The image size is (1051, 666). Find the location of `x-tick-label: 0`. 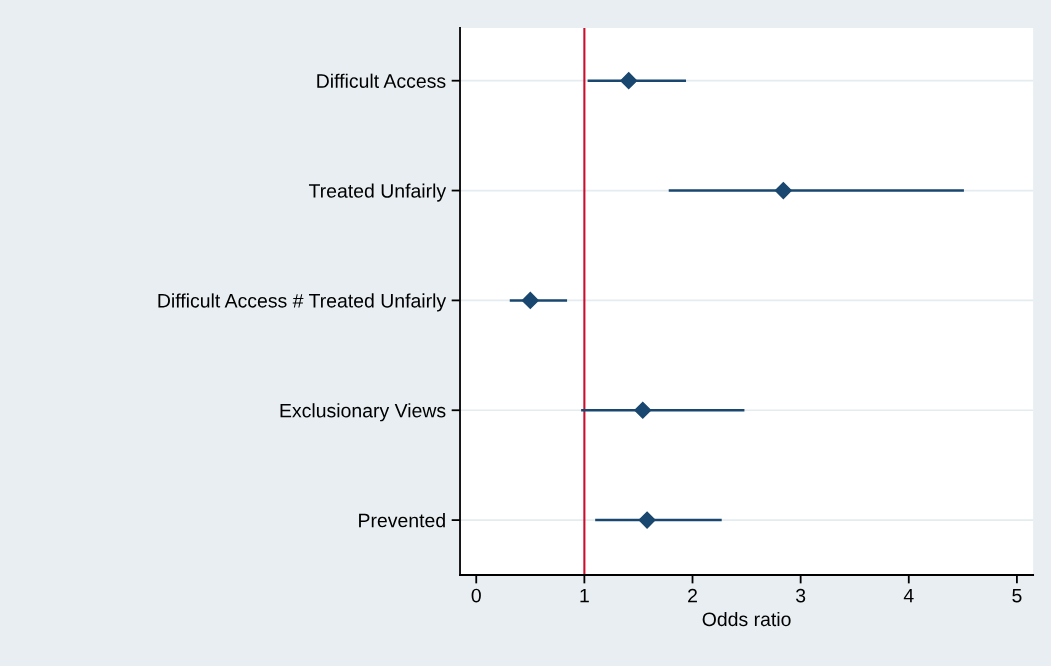

x-tick-label: 0 is located at coordinates (476, 595).